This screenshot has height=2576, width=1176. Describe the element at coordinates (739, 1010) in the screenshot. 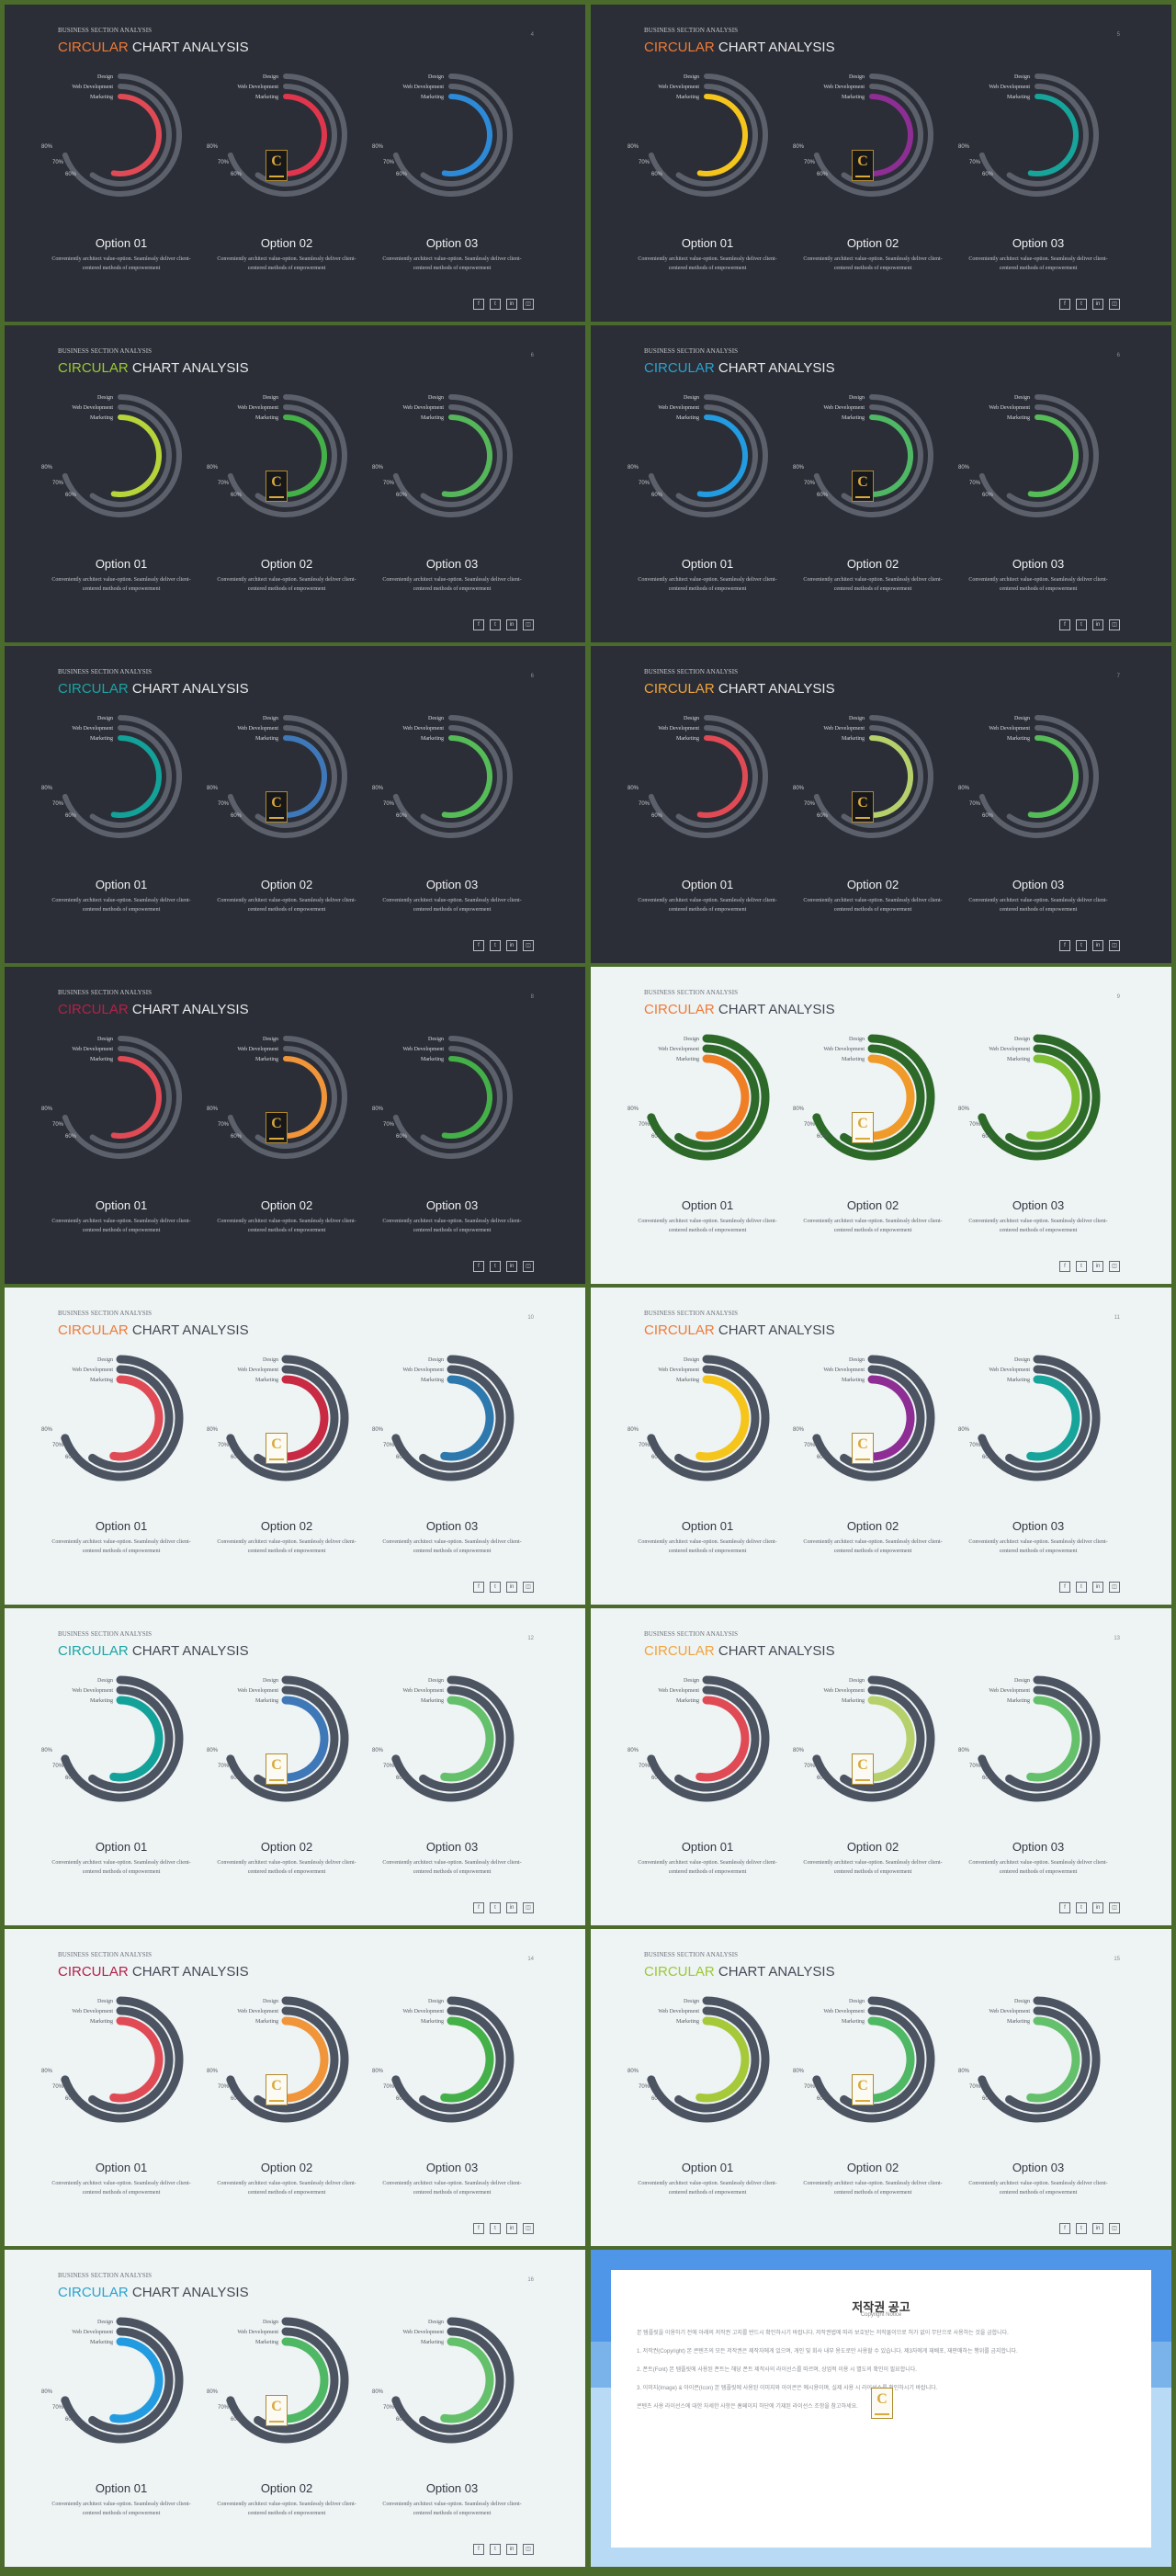

I see `slide-title: CIRCULAR CHART ANALYSIS` at that location.